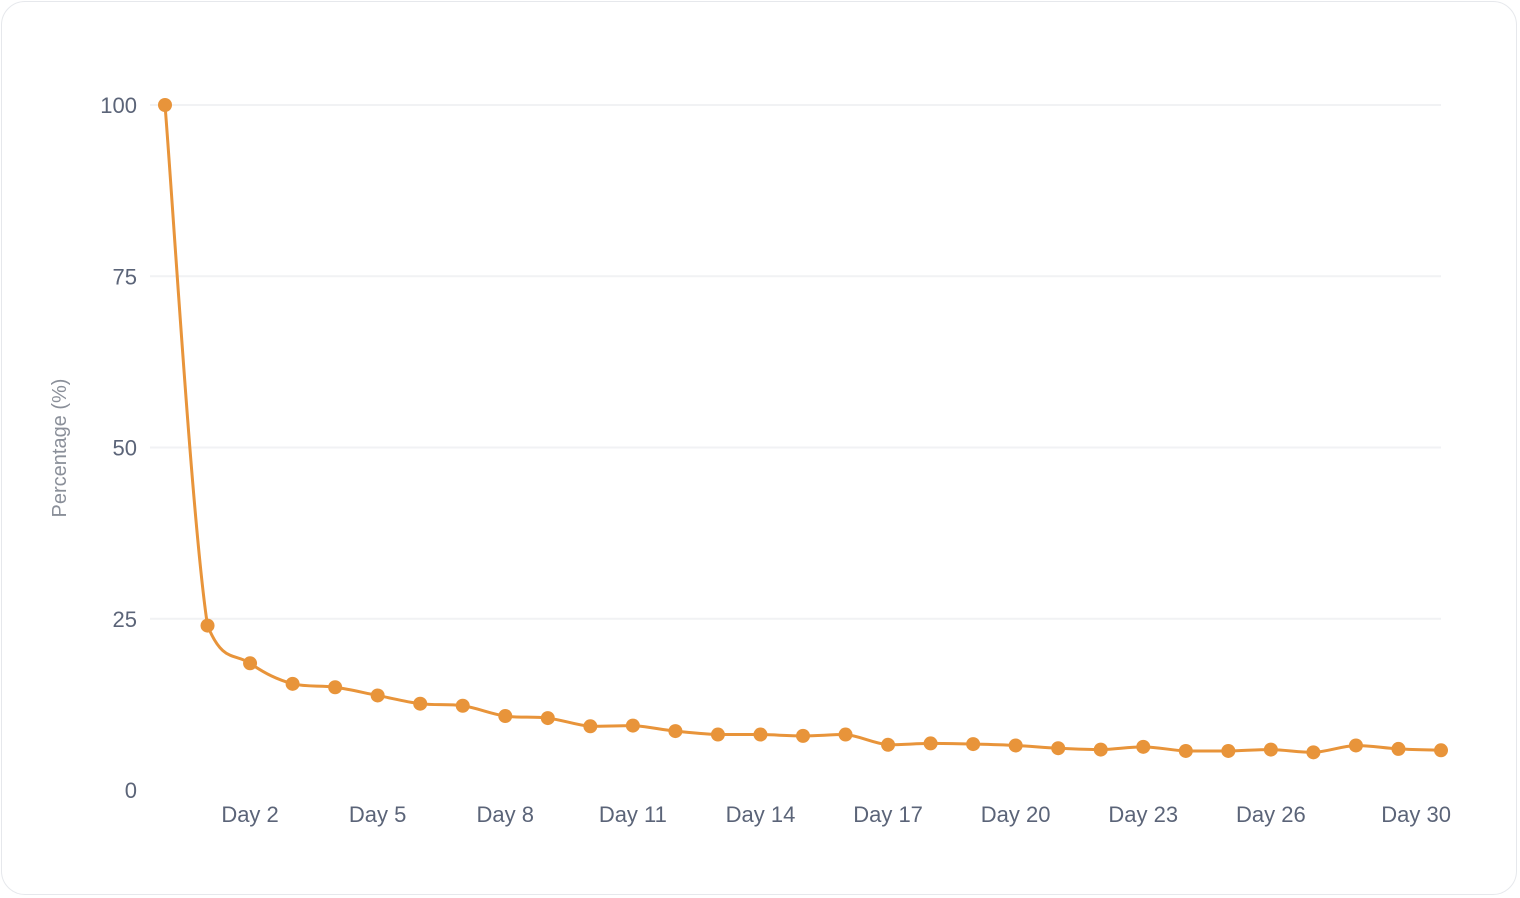 The height and width of the screenshot is (898, 1520). I want to click on x-tick-label: Day 14, so click(761, 814).